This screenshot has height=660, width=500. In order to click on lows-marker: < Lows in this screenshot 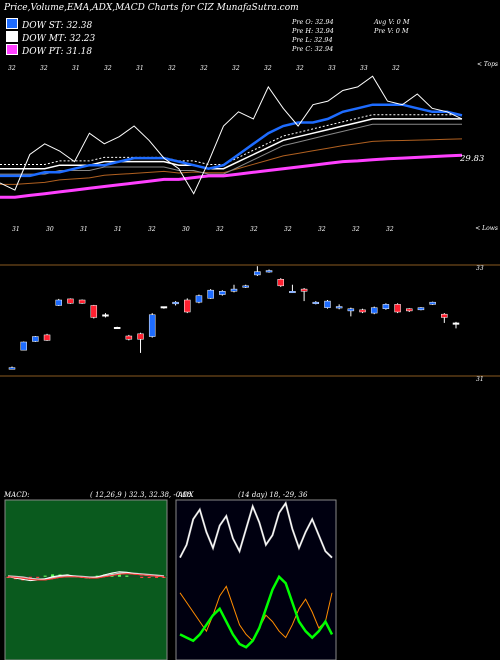, I will do `click(486, 228)`.